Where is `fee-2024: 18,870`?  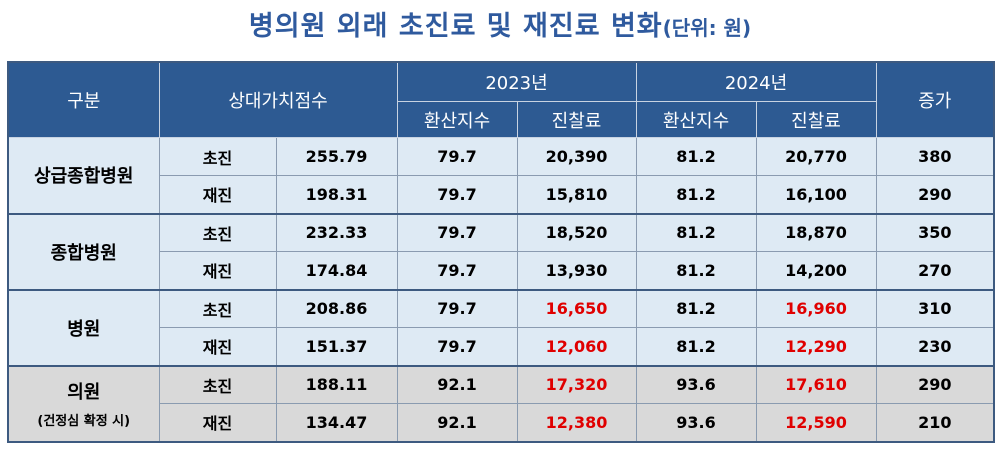
fee-2024: 18,870 is located at coordinates (816, 232).